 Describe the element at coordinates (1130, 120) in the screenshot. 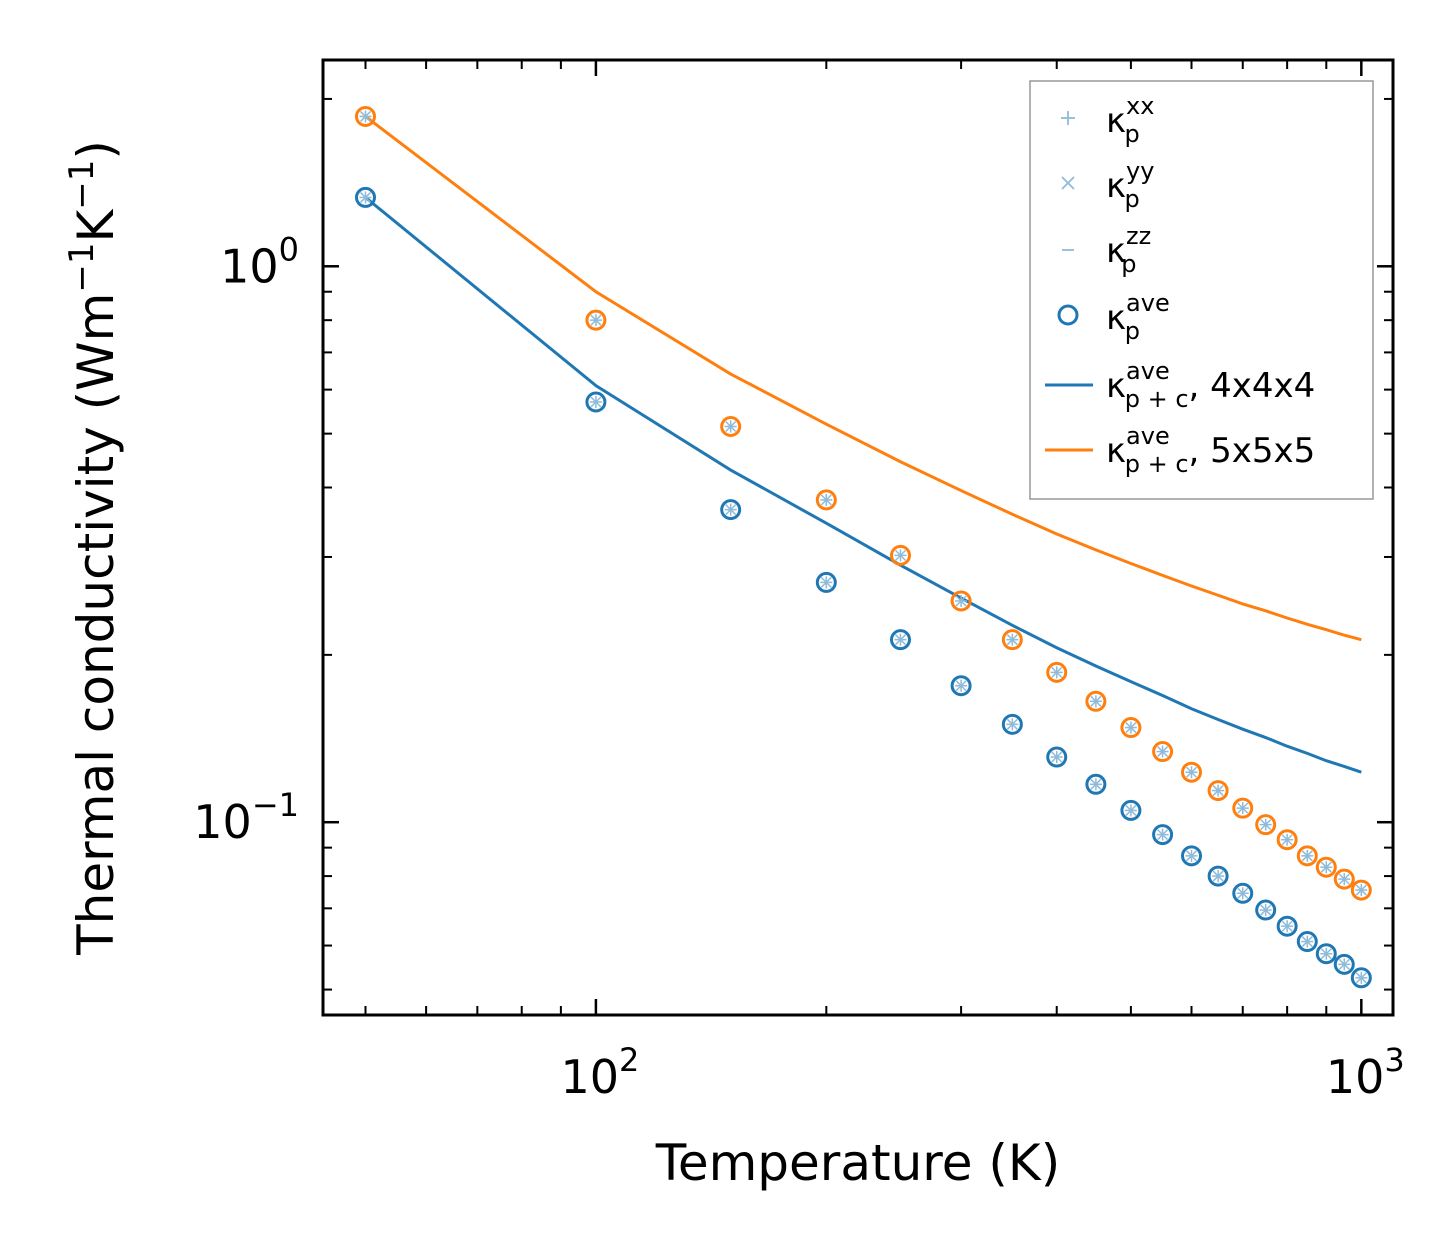

I see `legend-label: κxx p` at that location.